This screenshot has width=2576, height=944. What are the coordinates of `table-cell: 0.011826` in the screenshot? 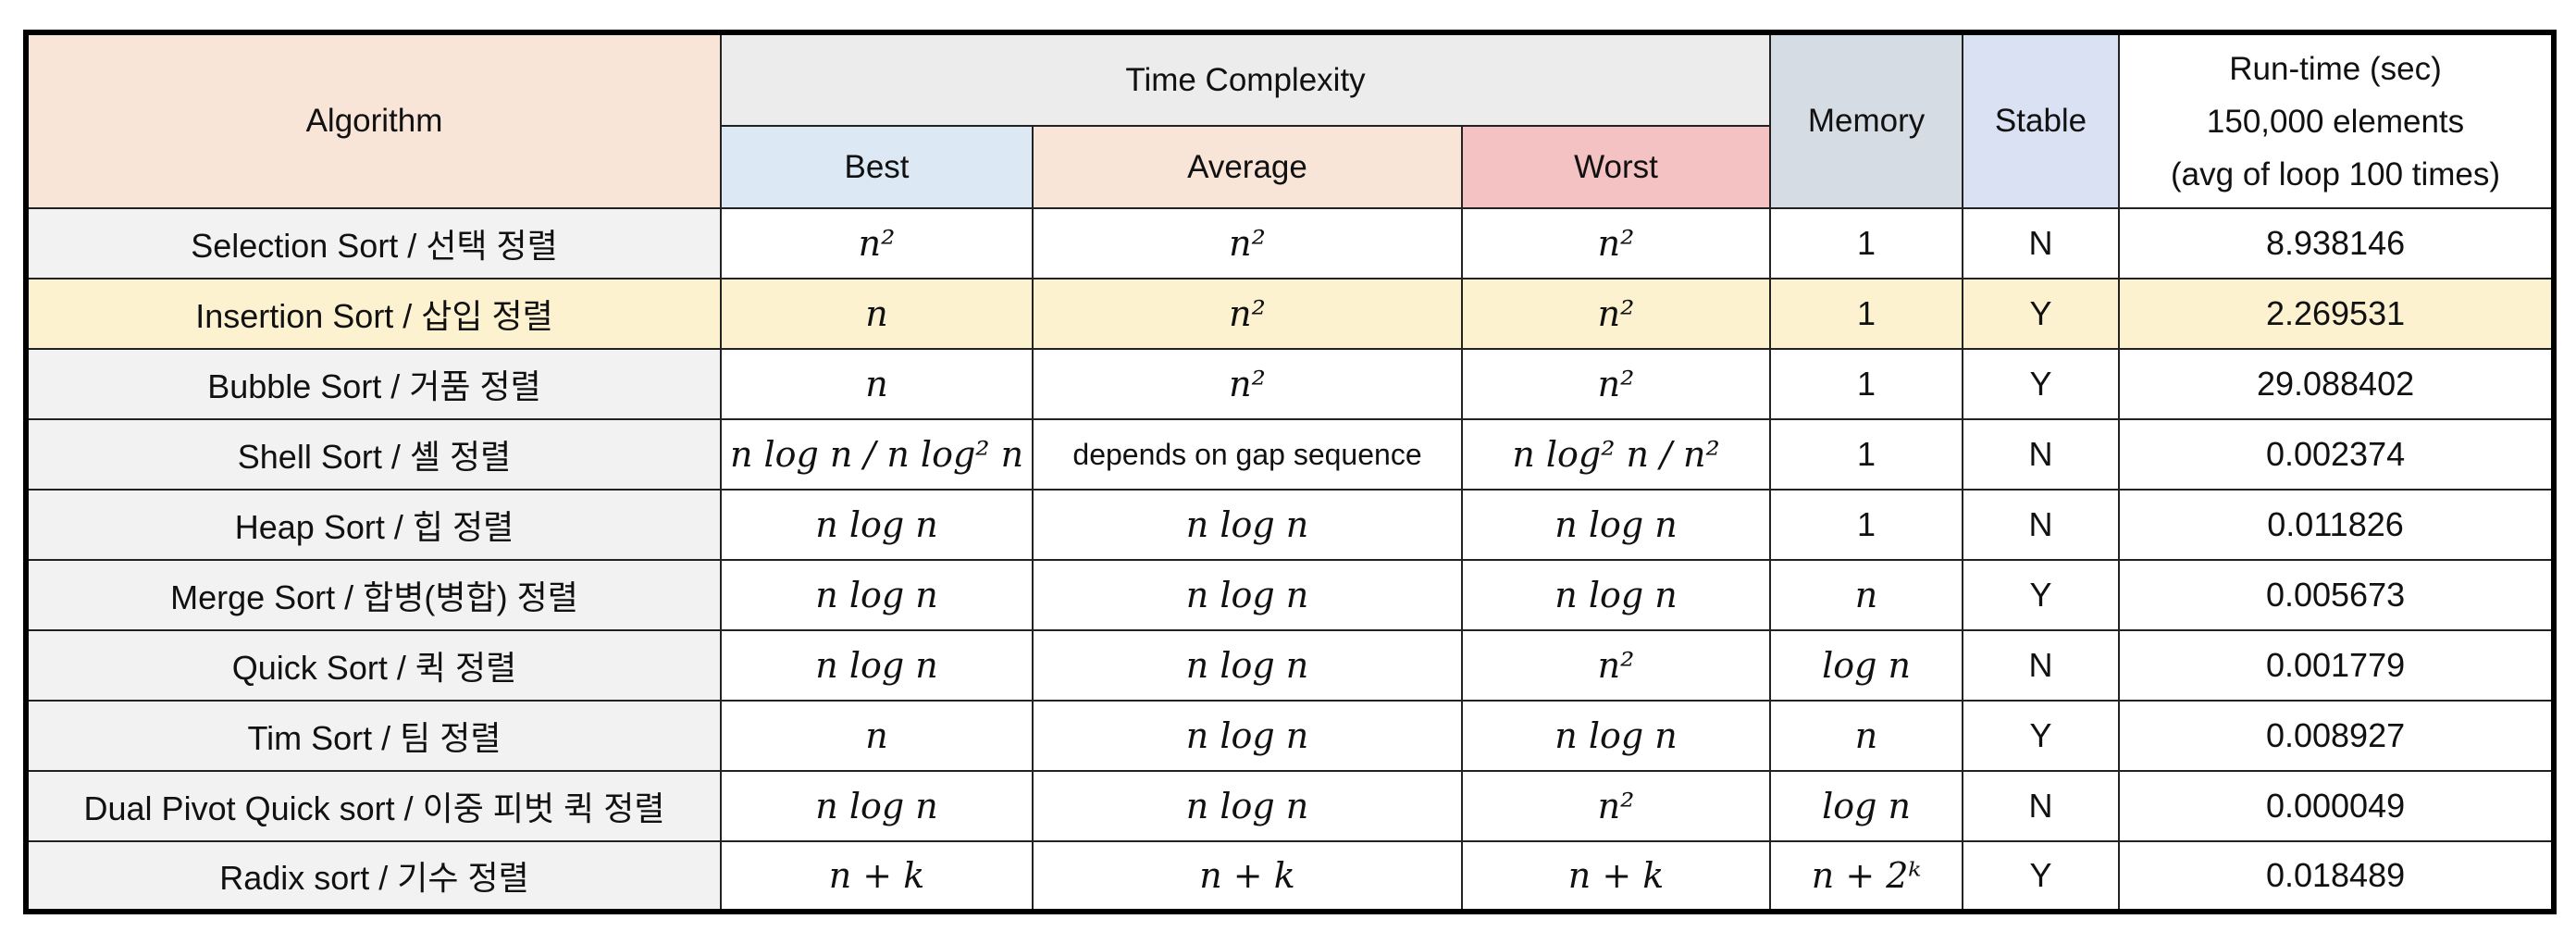 It's located at (2337, 525).